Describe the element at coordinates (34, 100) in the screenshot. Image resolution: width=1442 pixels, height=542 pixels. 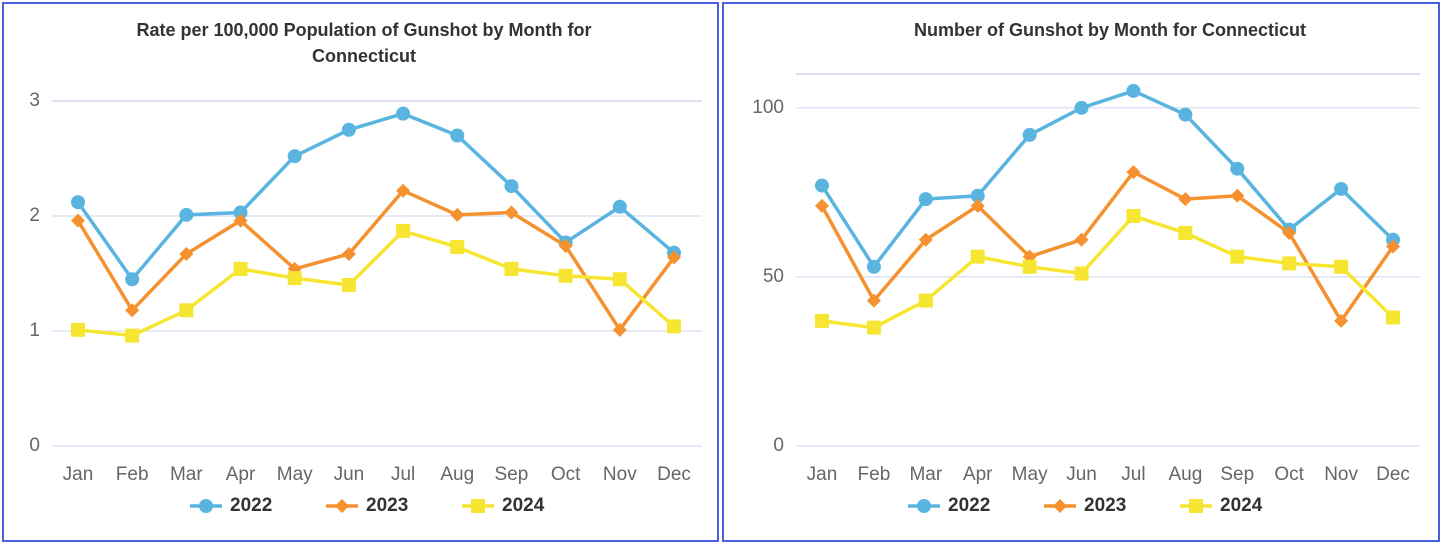
I see `y-tick-label: 3` at that location.